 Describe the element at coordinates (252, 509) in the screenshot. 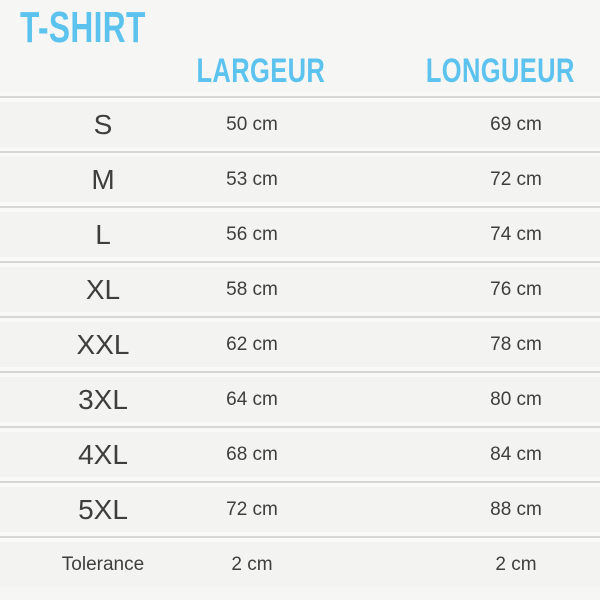

I see `largeur-cell: 72 cm` at that location.